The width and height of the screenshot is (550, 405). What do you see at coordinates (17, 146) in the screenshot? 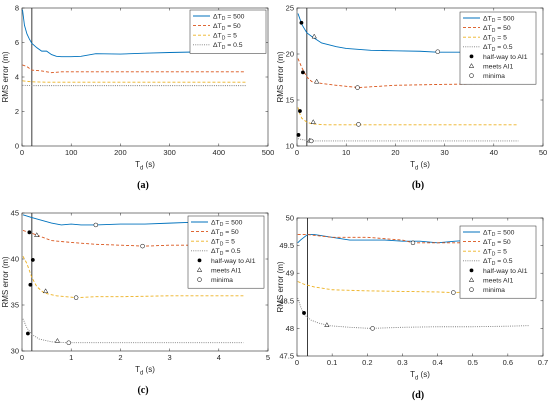
I see `y-tick-label: 0` at bounding box center [17, 146].